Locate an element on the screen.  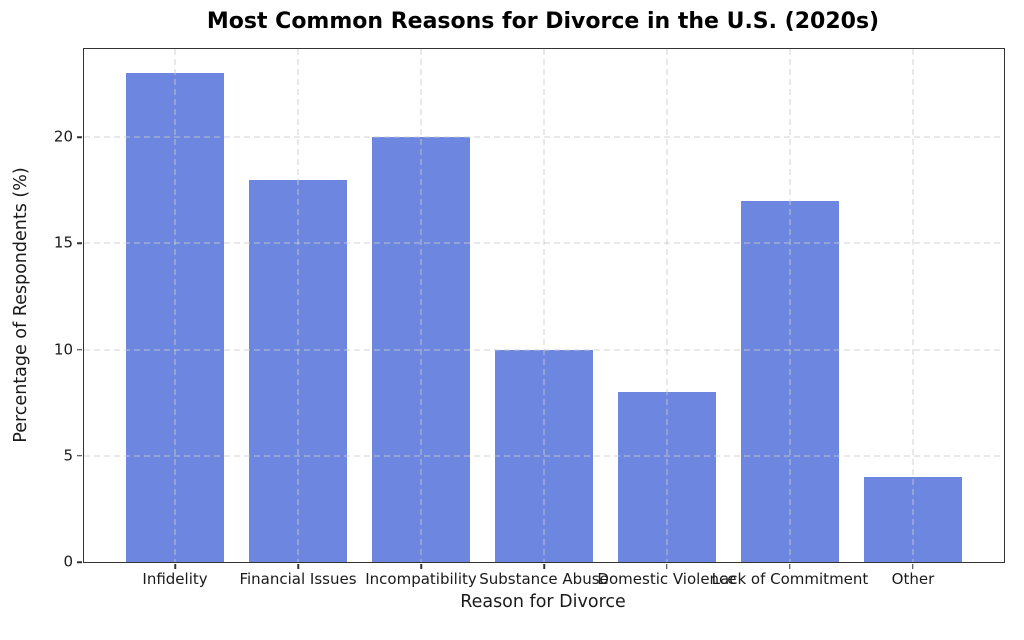
x-tick-lack-of-commitment is located at coordinates (790, 566).